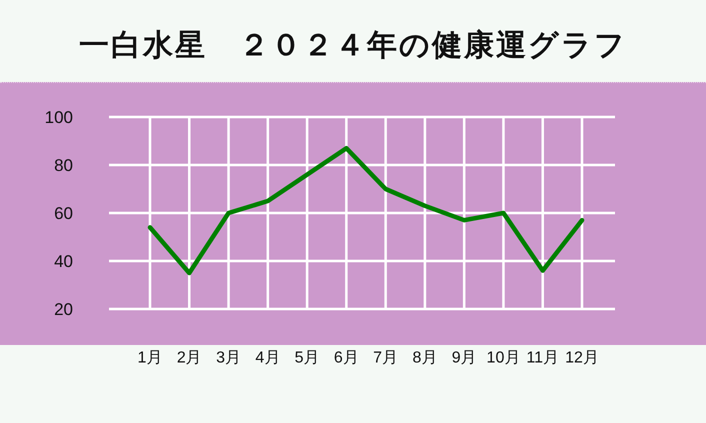 The image size is (706, 423). What do you see at coordinates (150, 357) in the screenshot?
I see `x-tick-label: 1月` at bounding box center [150, 357].